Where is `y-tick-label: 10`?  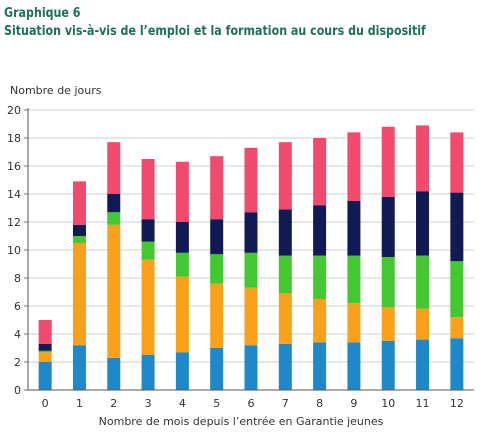 y-tick-label: 10 is located at coordinates (14, 250).